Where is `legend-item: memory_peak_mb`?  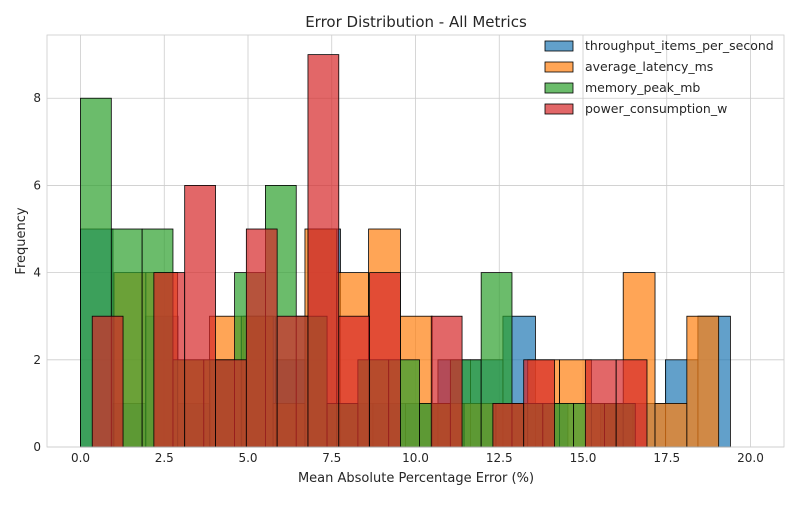 legend-item: memory_peak_mb is located at coordinates (622, 87).